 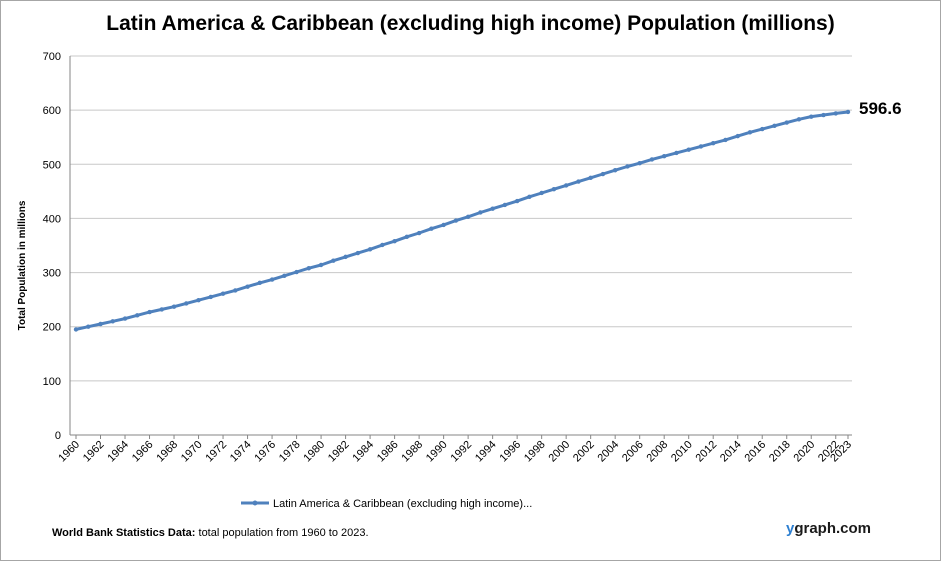 I want to click on x-tick-label: 1970, so click(x=192, y=452).